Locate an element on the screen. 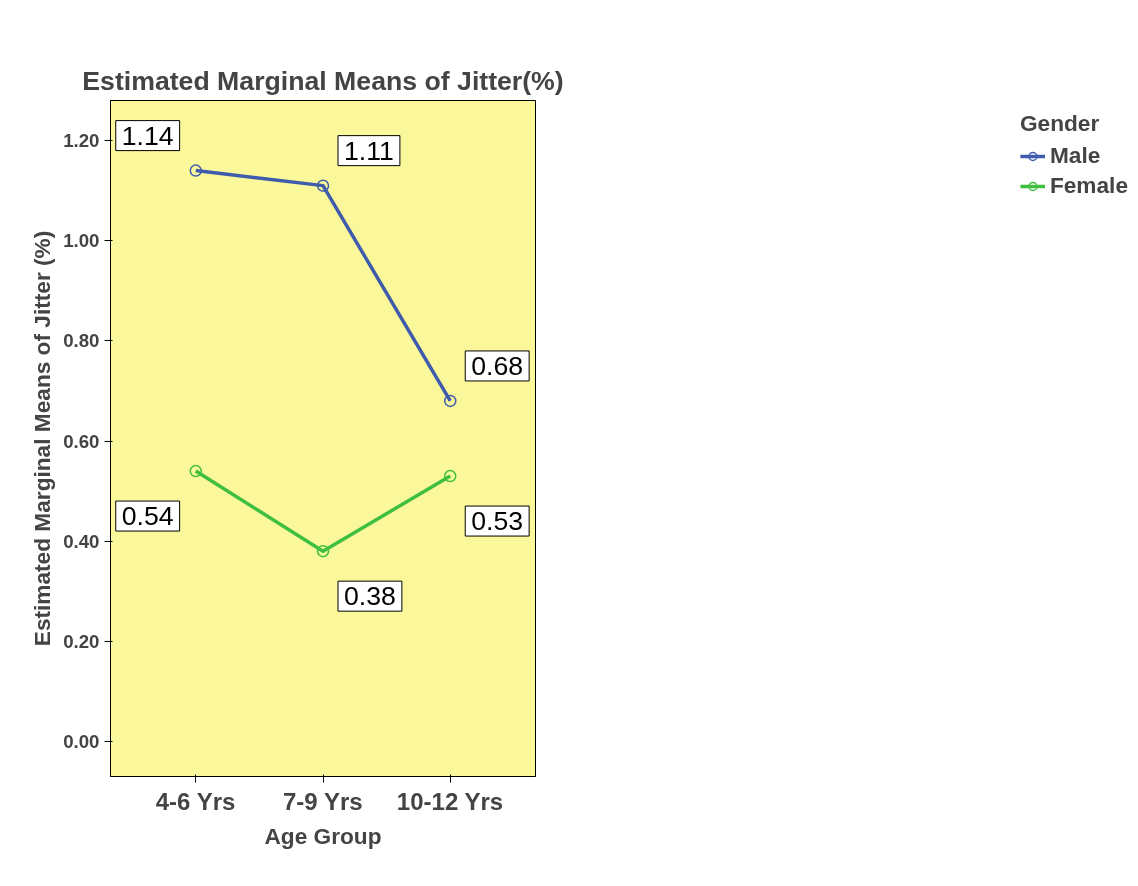  legend-title: Gender is located at coordinates (1060, 123).